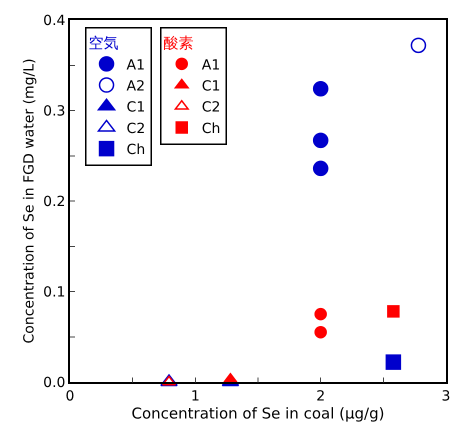 The width and height of the screenshot is (462, 432). I want to click on x-tick-label: 2, so click(321, 396).